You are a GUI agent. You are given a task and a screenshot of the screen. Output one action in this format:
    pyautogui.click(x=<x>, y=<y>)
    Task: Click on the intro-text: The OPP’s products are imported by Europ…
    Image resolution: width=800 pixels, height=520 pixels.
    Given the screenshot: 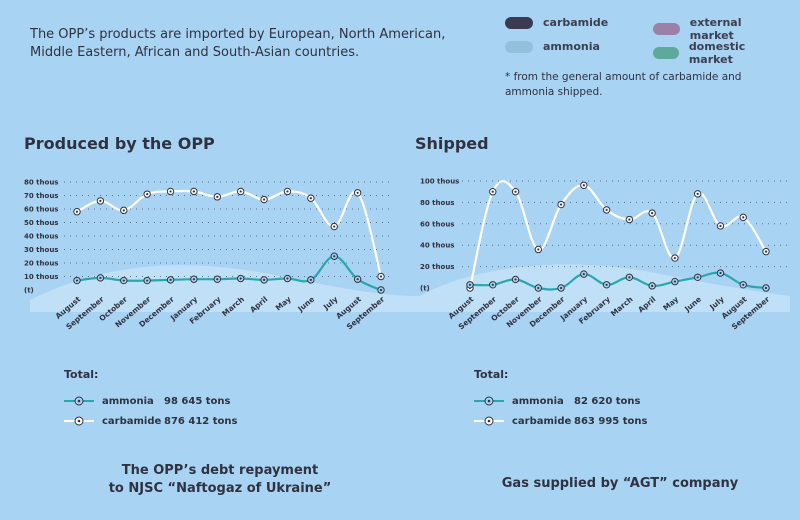 What is the action you would take?
    pyautogui.click(x=238, y=43)
    